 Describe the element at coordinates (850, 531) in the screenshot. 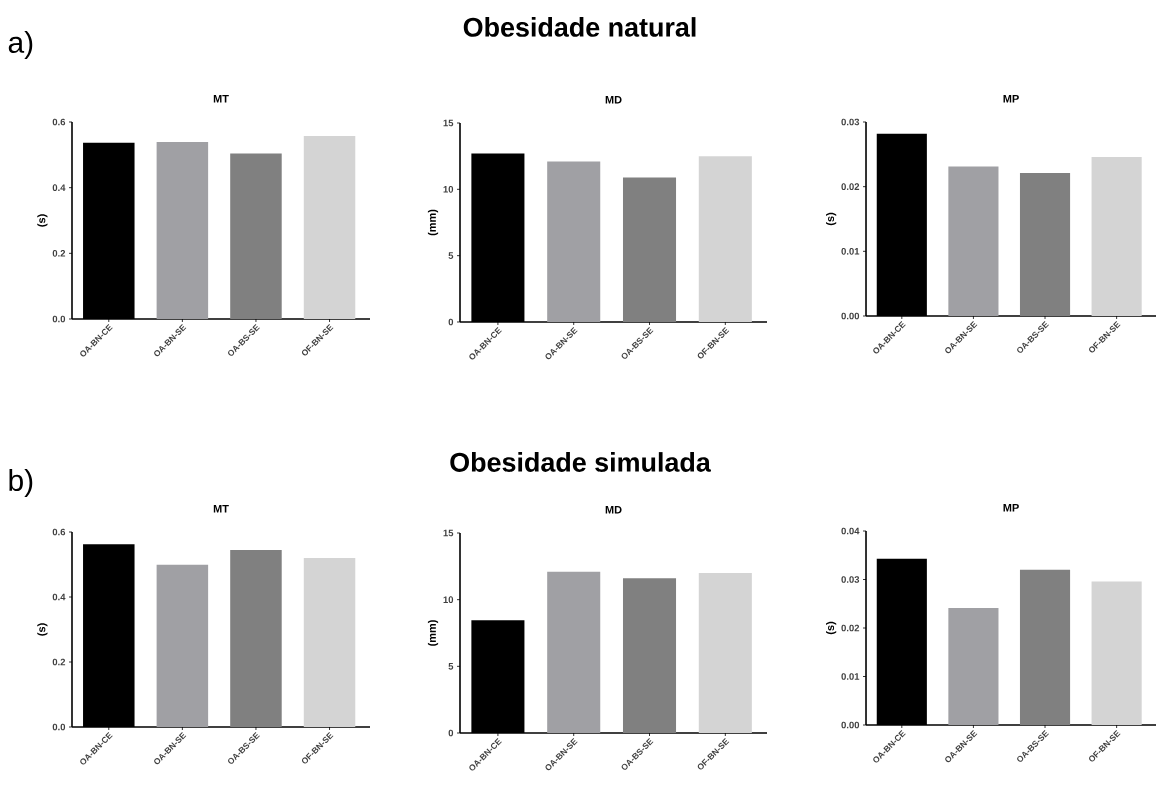

I see `y-tick-label: 0.04` at that location.